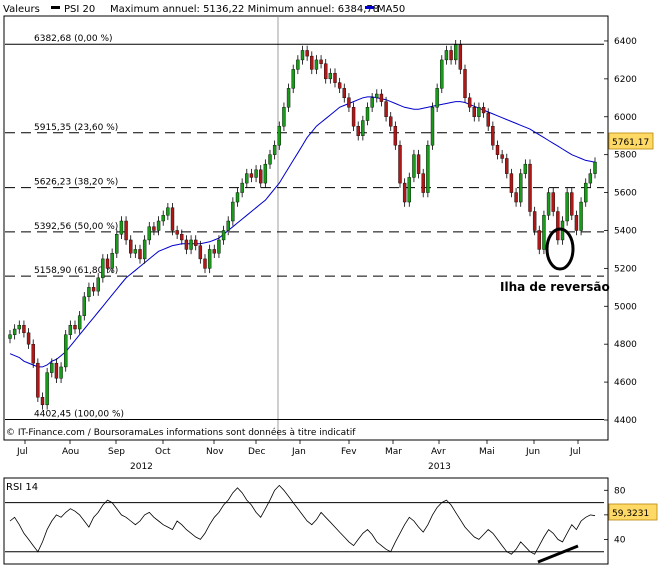  I want to click on y-tick-label: 5400, so click(625, 231).